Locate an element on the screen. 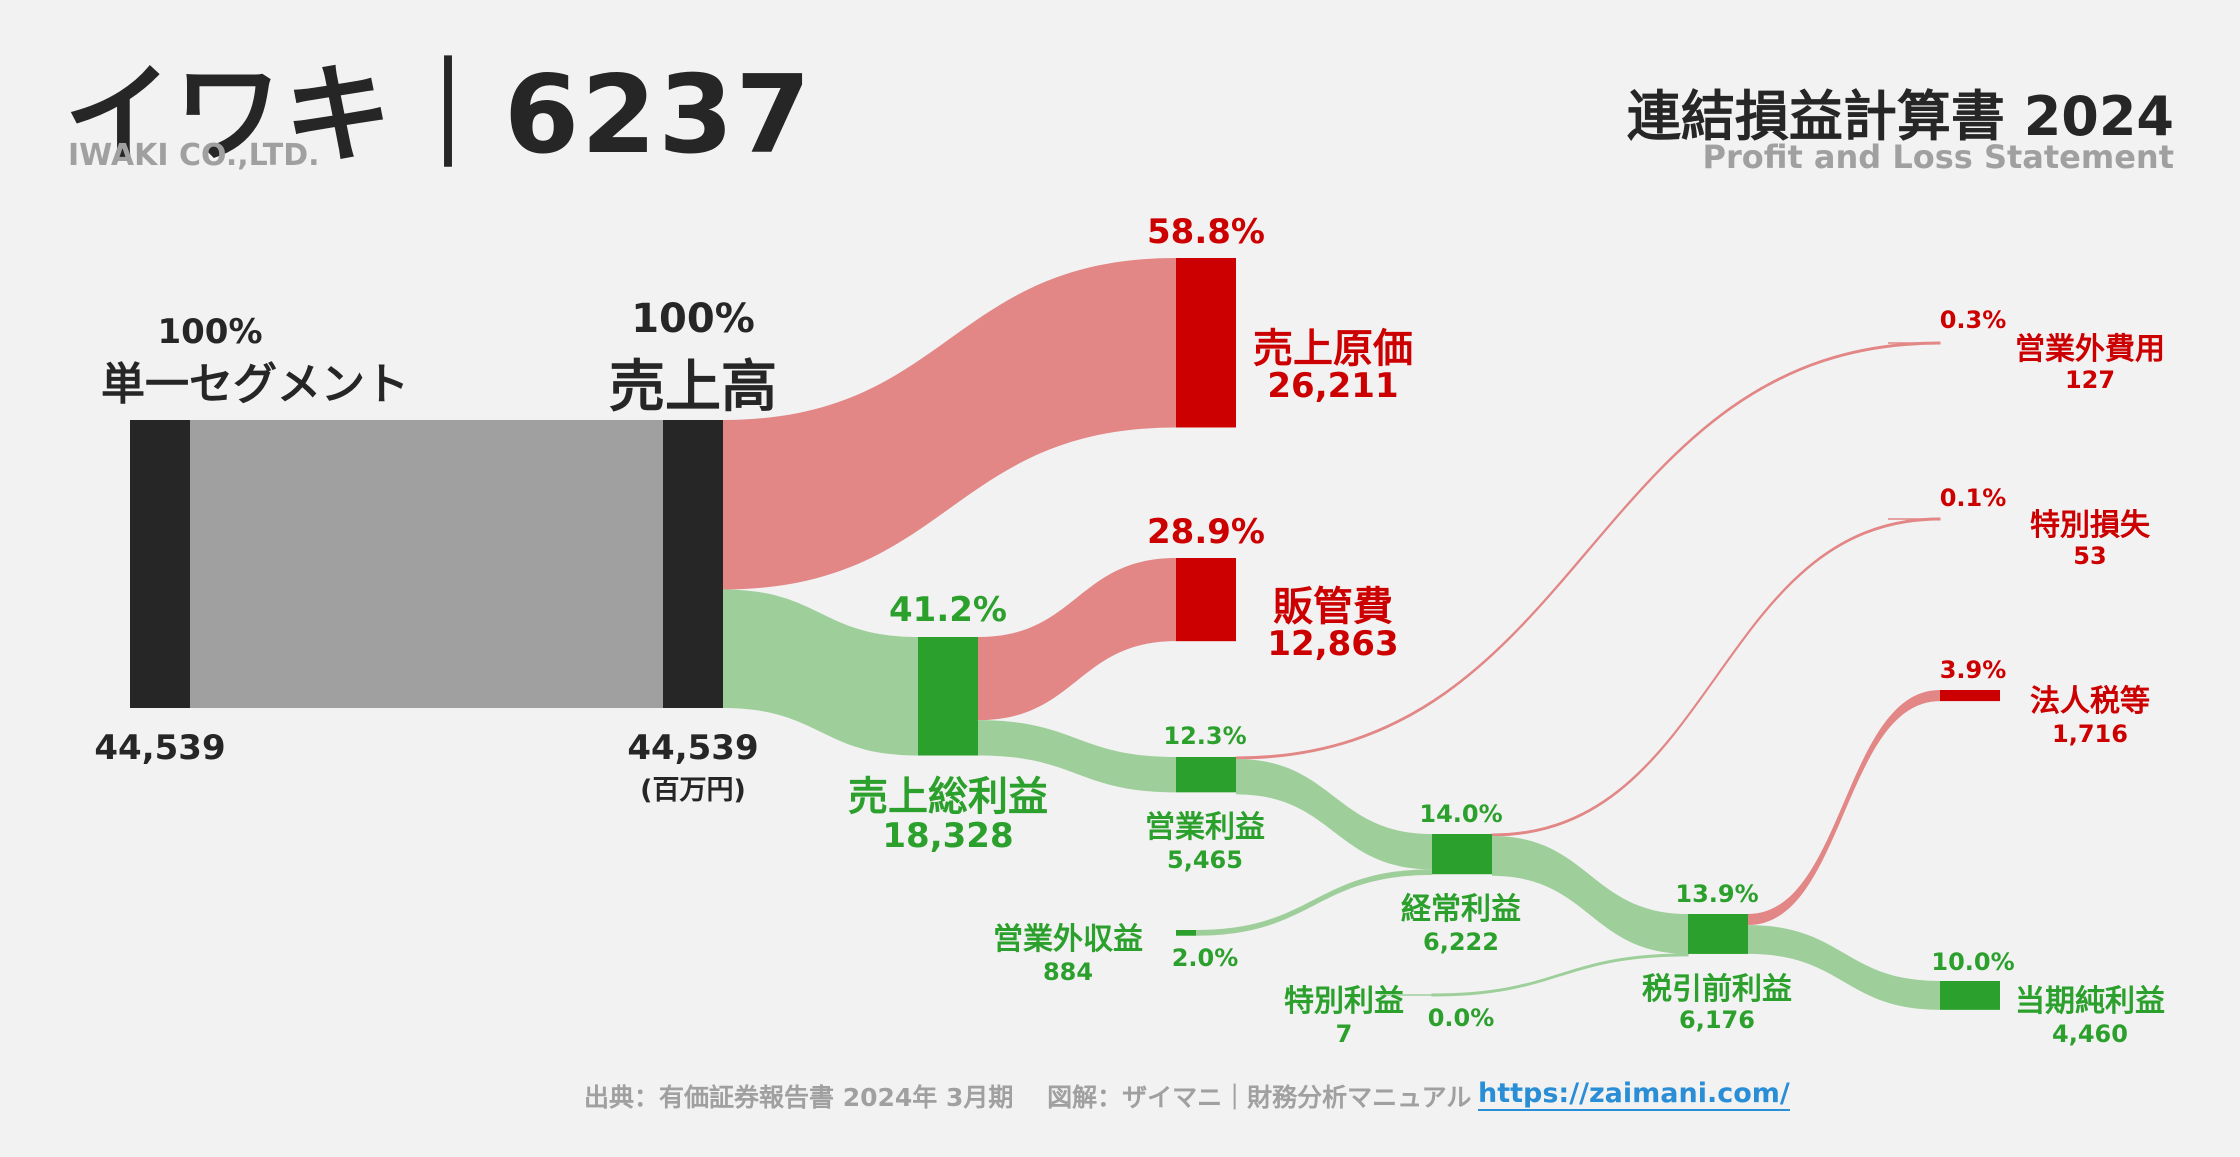 Image resolution: width=2240 pixels, height=1157 pixels. link-pretax-to-net is located at coordinates (1844, 967).